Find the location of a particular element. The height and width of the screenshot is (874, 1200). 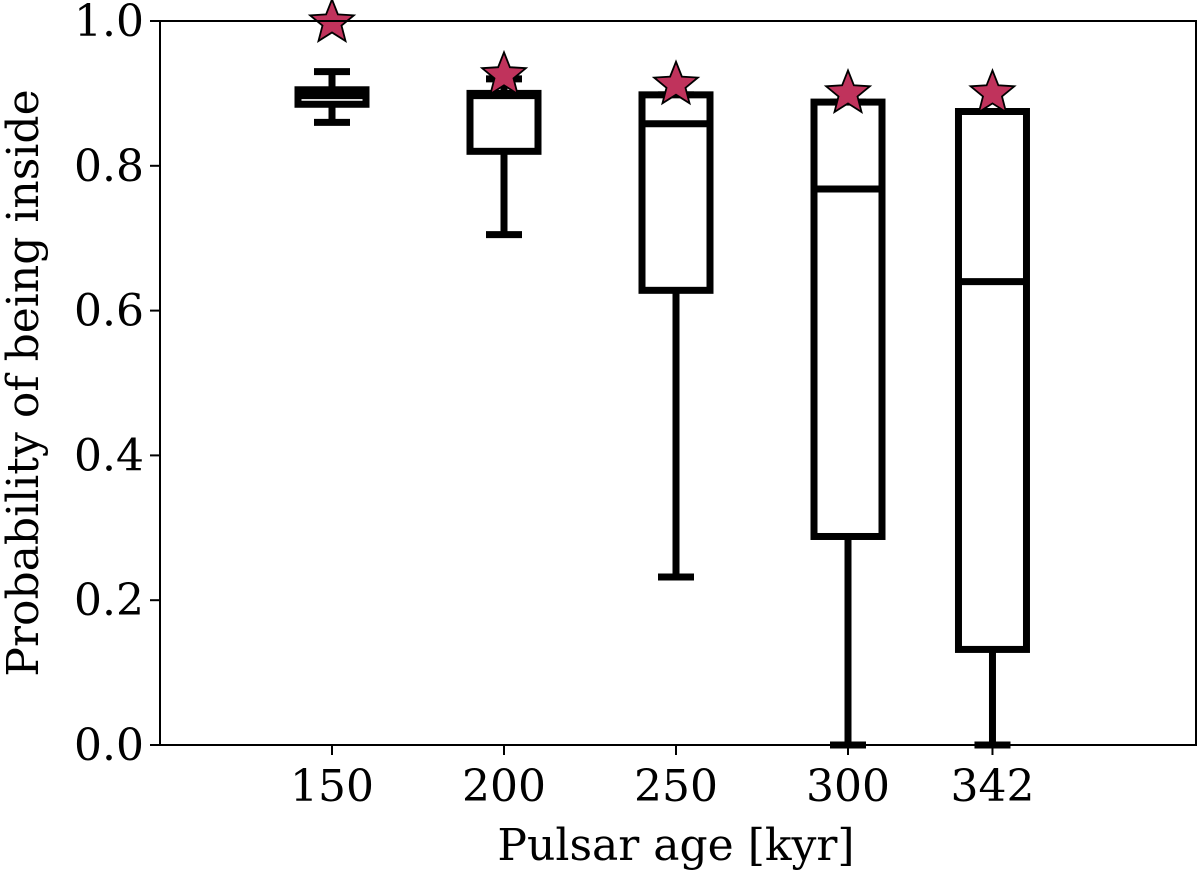

x-tick-label: 342 is located at coordinates (992, 786).